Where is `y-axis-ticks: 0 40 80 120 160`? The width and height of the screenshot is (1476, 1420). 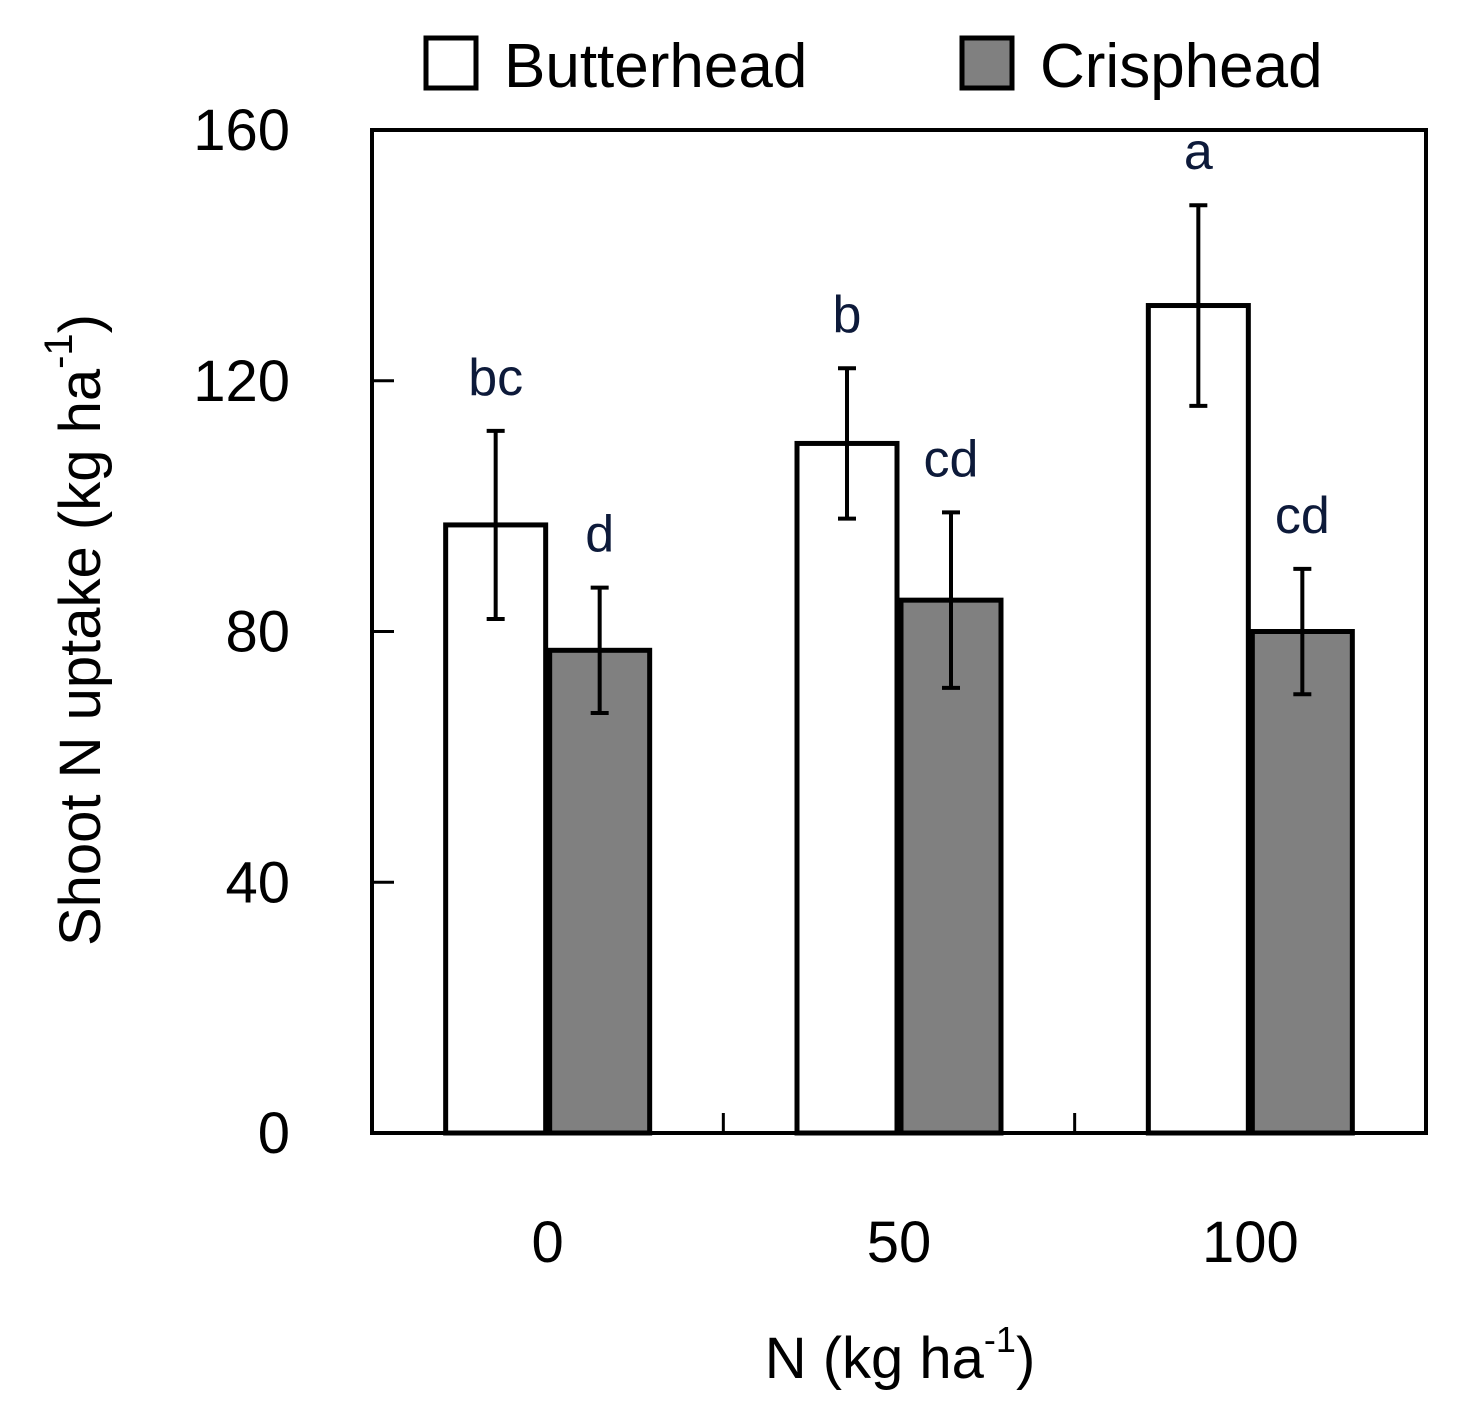 y-axis-ticks: 0 40 80 120 160 is located at coordinates (293, 632).